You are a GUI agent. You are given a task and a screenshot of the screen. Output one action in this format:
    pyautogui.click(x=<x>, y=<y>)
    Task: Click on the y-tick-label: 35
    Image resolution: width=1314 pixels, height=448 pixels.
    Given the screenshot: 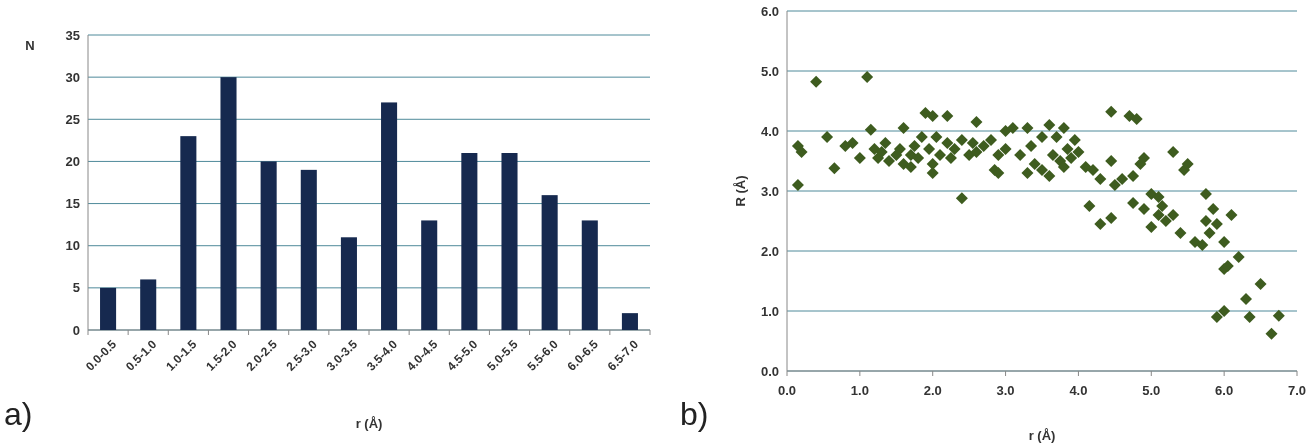 What is the action you would take?
    pyautogui.click(x=72, y=35)
    